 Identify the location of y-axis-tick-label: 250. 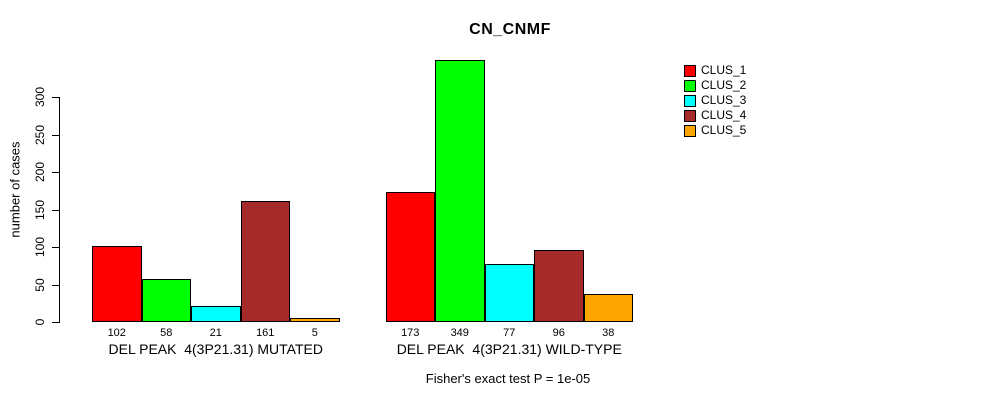
(40, 134).